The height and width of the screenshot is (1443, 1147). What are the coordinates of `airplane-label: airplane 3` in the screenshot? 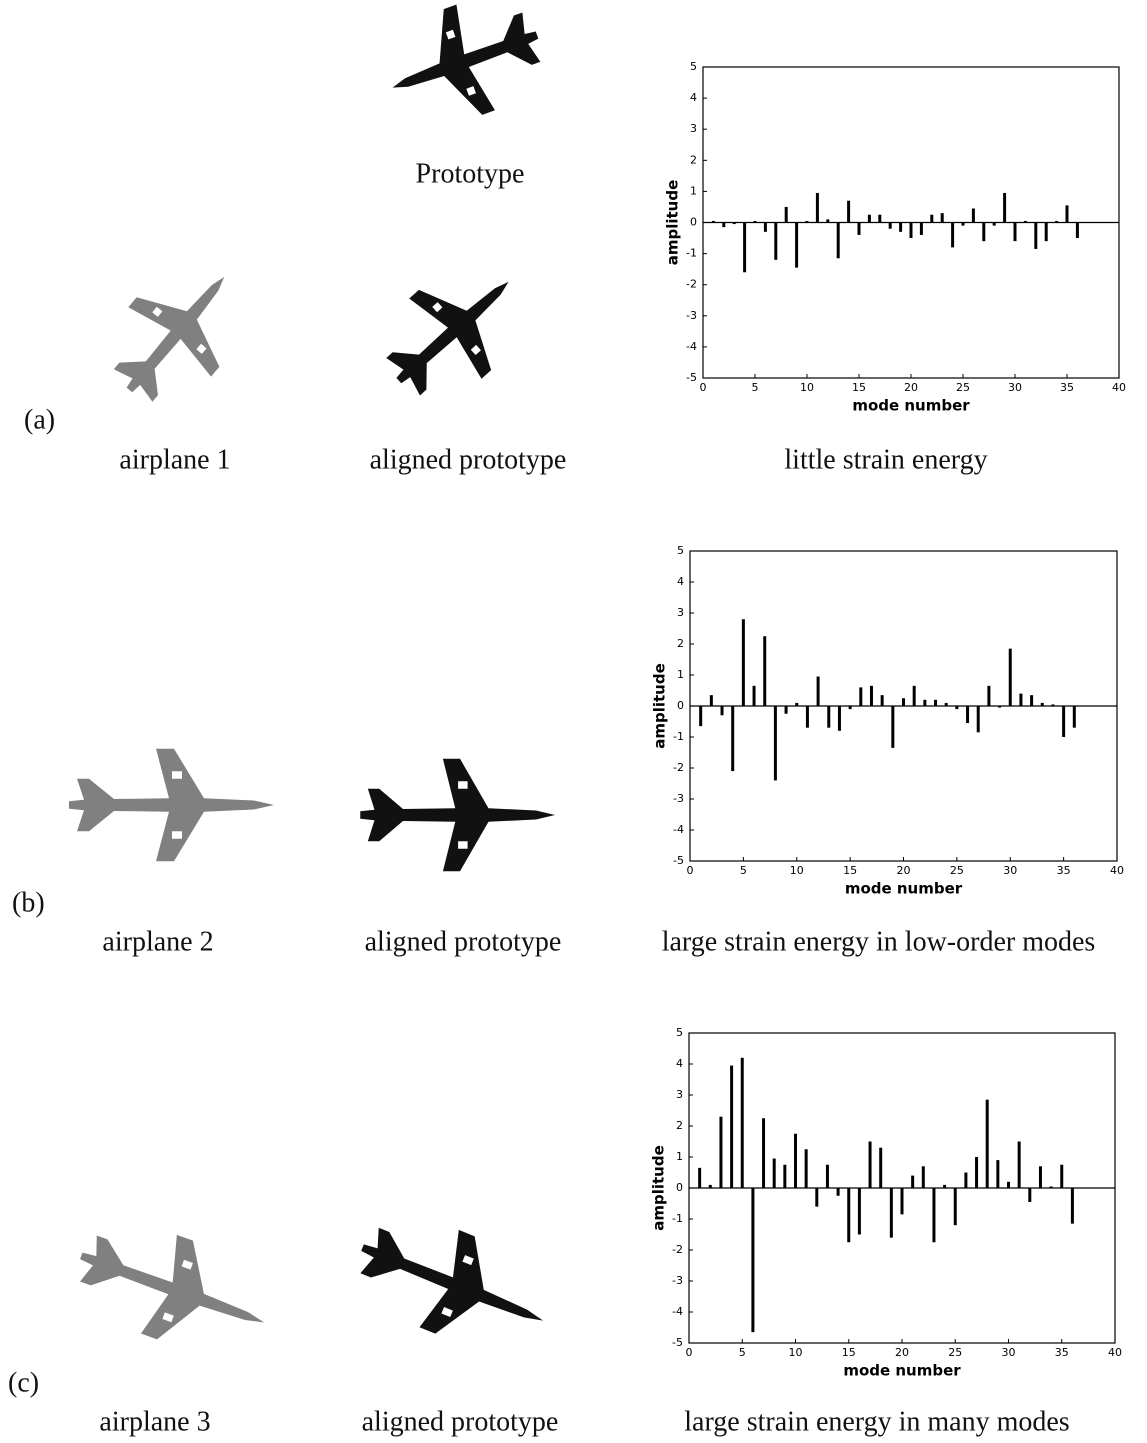 It's located at (154, 1421).